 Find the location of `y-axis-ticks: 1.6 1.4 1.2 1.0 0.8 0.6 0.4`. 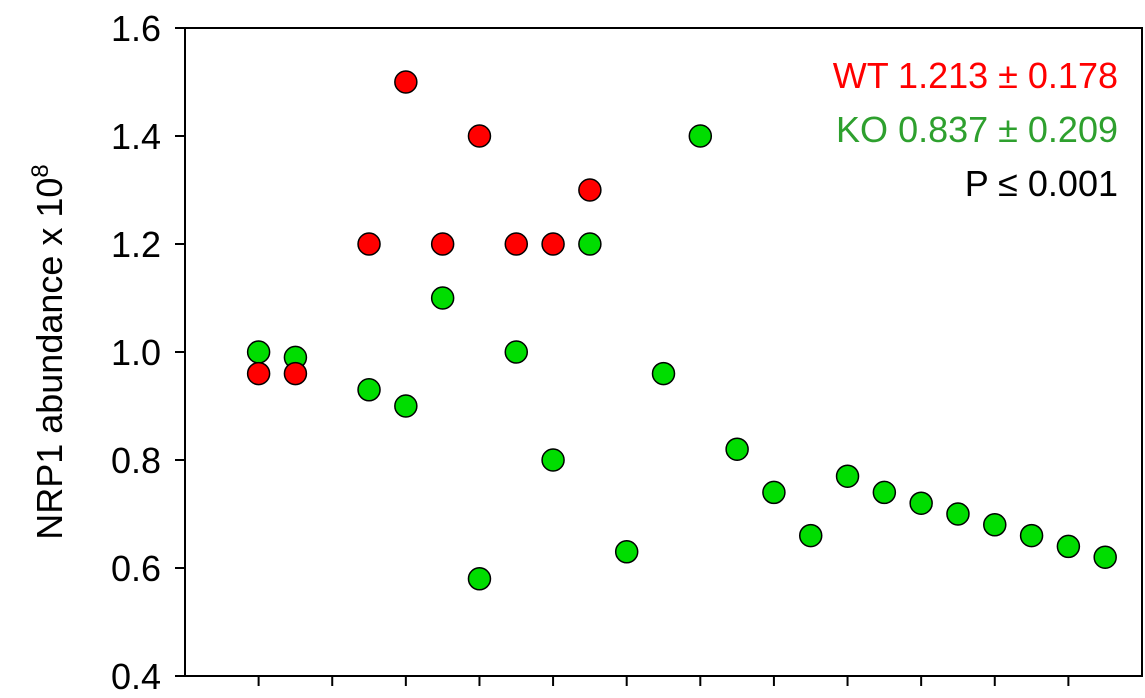

y-axis-ticks: 1.6 1.4 1.2 1.0 0.8 0.6 0.4 is located at coordinates (148, 352).